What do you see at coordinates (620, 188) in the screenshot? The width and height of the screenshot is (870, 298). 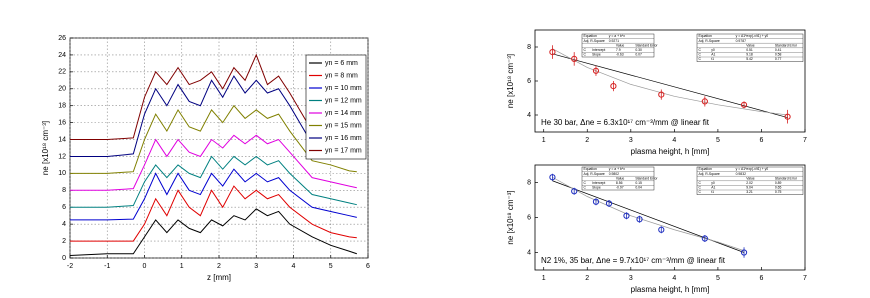 I see `table-cell: -0.97` at bounding box center [620, 188].